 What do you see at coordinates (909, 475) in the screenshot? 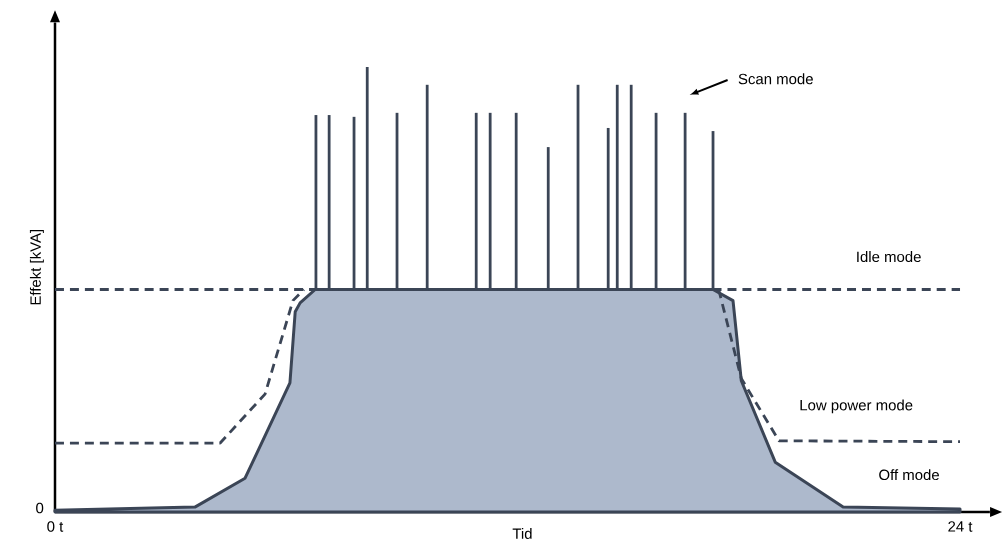
I see `annotation: Off mode` at bounding box center [909, 475].